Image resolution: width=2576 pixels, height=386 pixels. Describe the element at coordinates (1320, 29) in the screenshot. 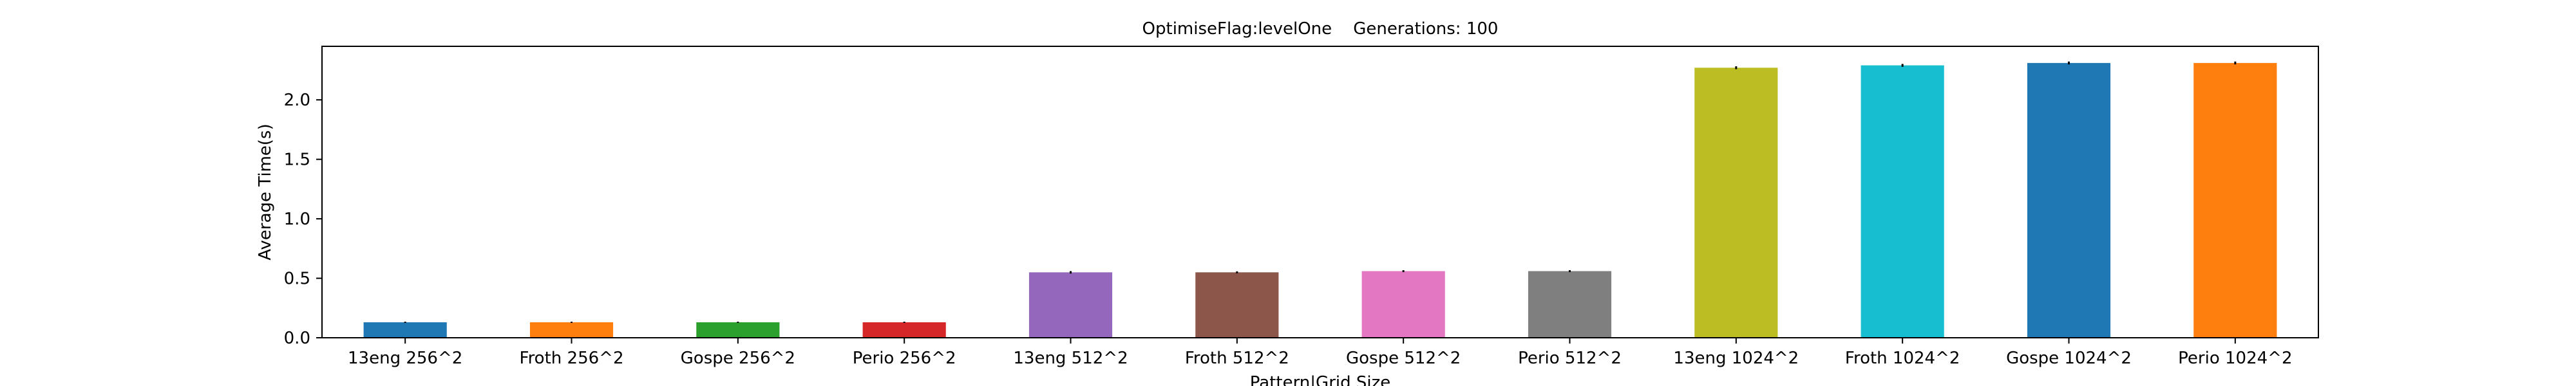

I see `chart-title: OptimiseFlag:levelOne Generations: 100` at that location.